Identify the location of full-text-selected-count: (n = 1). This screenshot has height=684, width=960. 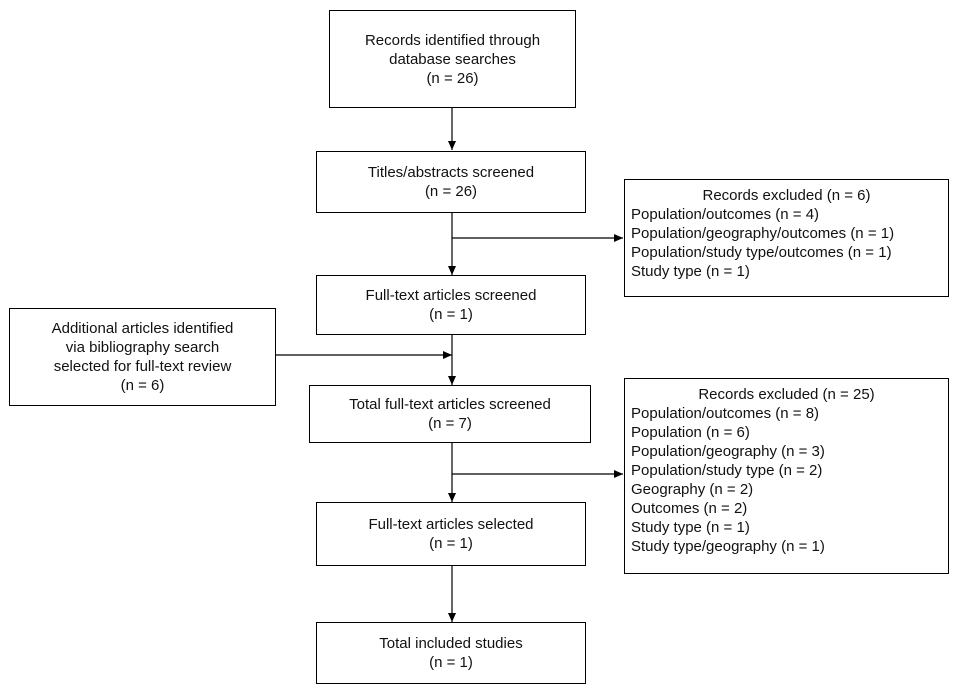
(451, 543).